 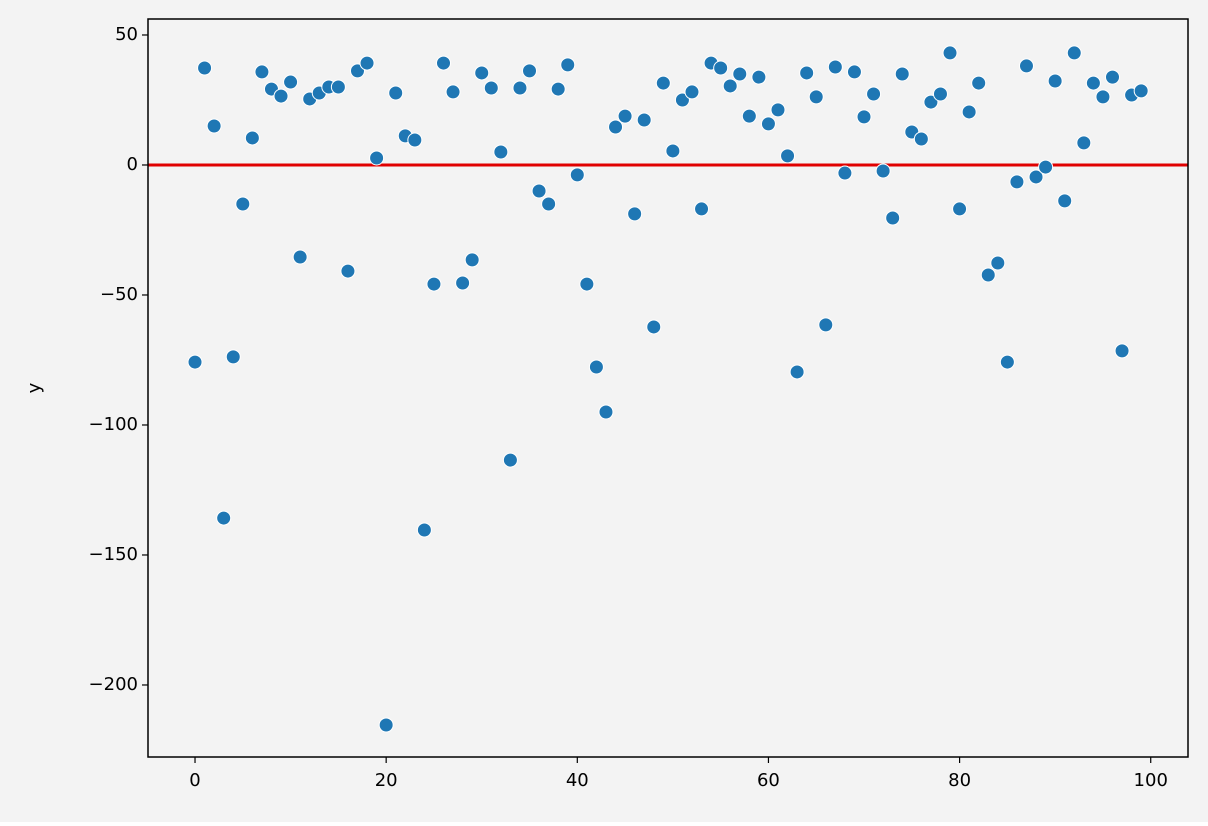 I want to click on x-tick-label: 100, so click(x=1151, y=780).